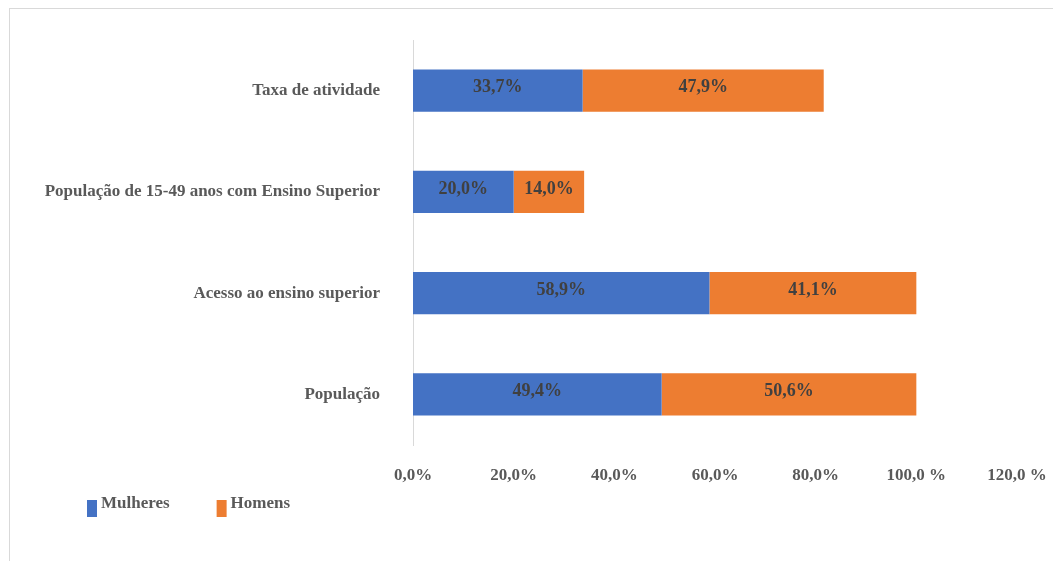  I want to click on x-tick-label: 40,0%, so click(614, 474).